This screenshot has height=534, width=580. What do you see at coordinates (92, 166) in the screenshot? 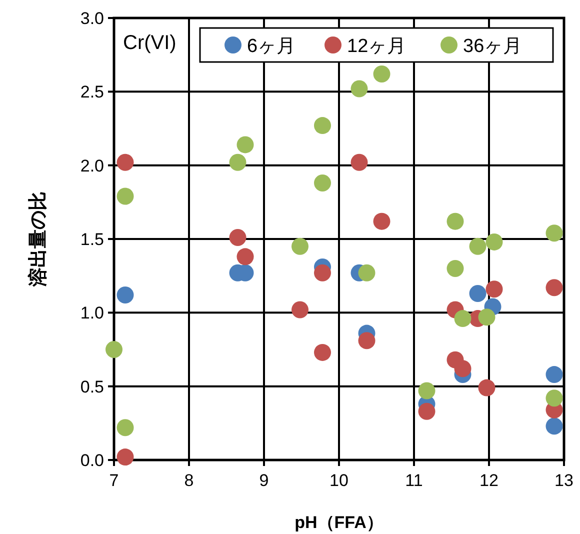
I see `y-tick-label: 2.0` at bounding box center [92, 166].